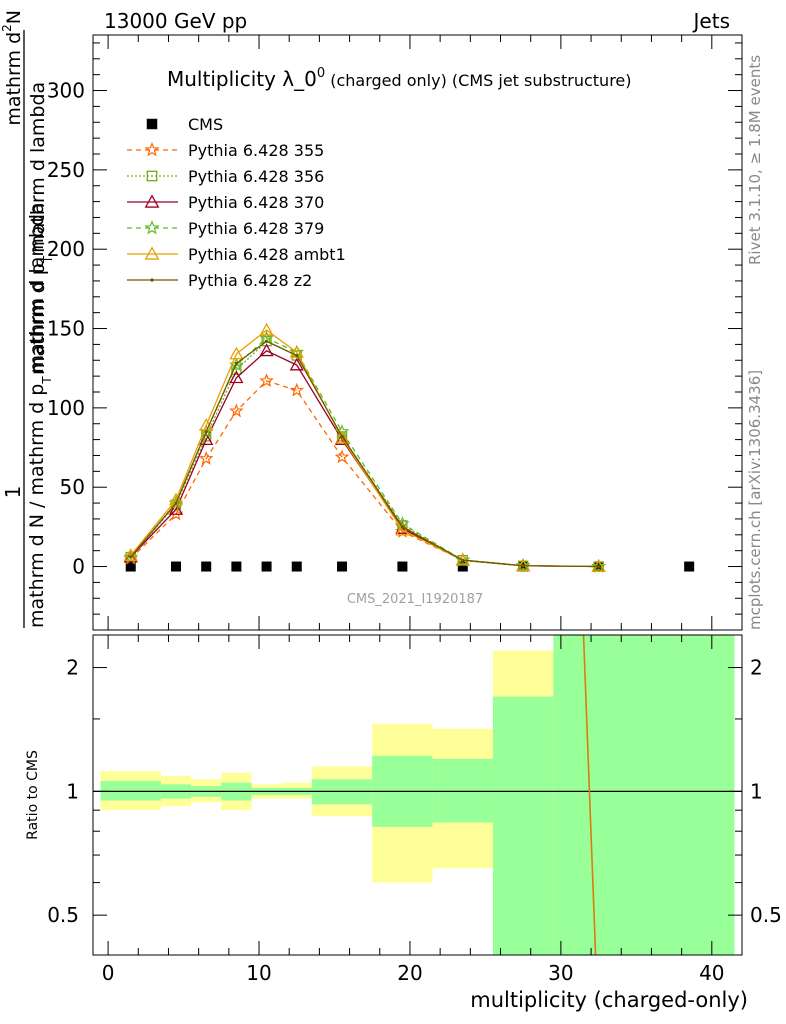 The width and height of the screenshot is (786, 1024). Describe the element at coordinates (66, 91) in the screenshot. I see `main-y-tick-label: 300` at that location.